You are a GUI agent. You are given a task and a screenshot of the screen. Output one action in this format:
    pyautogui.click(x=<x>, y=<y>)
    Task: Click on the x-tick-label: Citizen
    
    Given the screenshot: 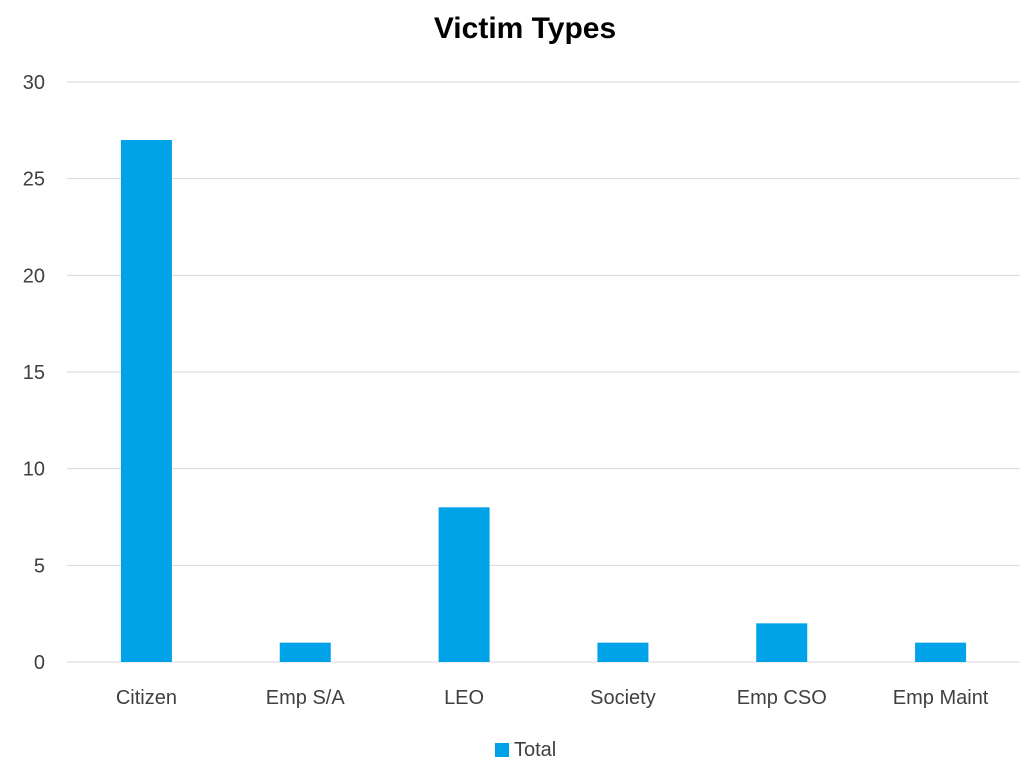 What is the action you would take?
    pyautogui.click(x=146, y=698)
    